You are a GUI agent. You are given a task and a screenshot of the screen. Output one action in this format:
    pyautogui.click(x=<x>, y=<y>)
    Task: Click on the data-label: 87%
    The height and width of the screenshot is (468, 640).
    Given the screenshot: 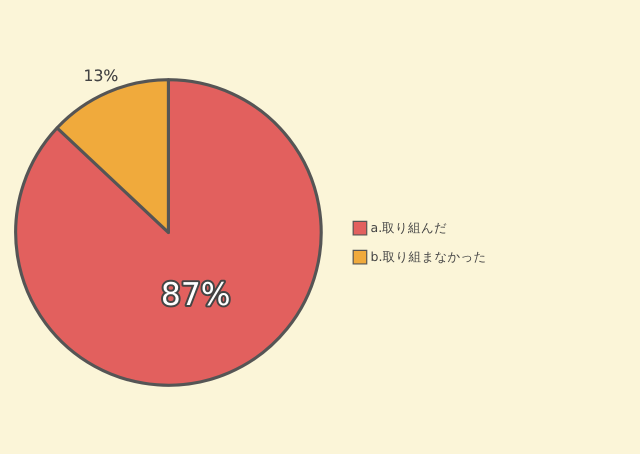 What is the action you would take?
    pyautogui.click(x=195, y=294)
    